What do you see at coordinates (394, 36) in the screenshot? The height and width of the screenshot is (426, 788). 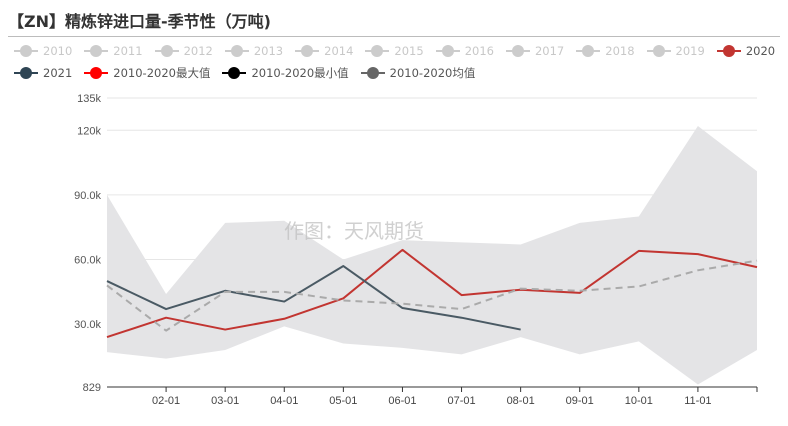 I see `title-divider` at bounding box center [394, 36].